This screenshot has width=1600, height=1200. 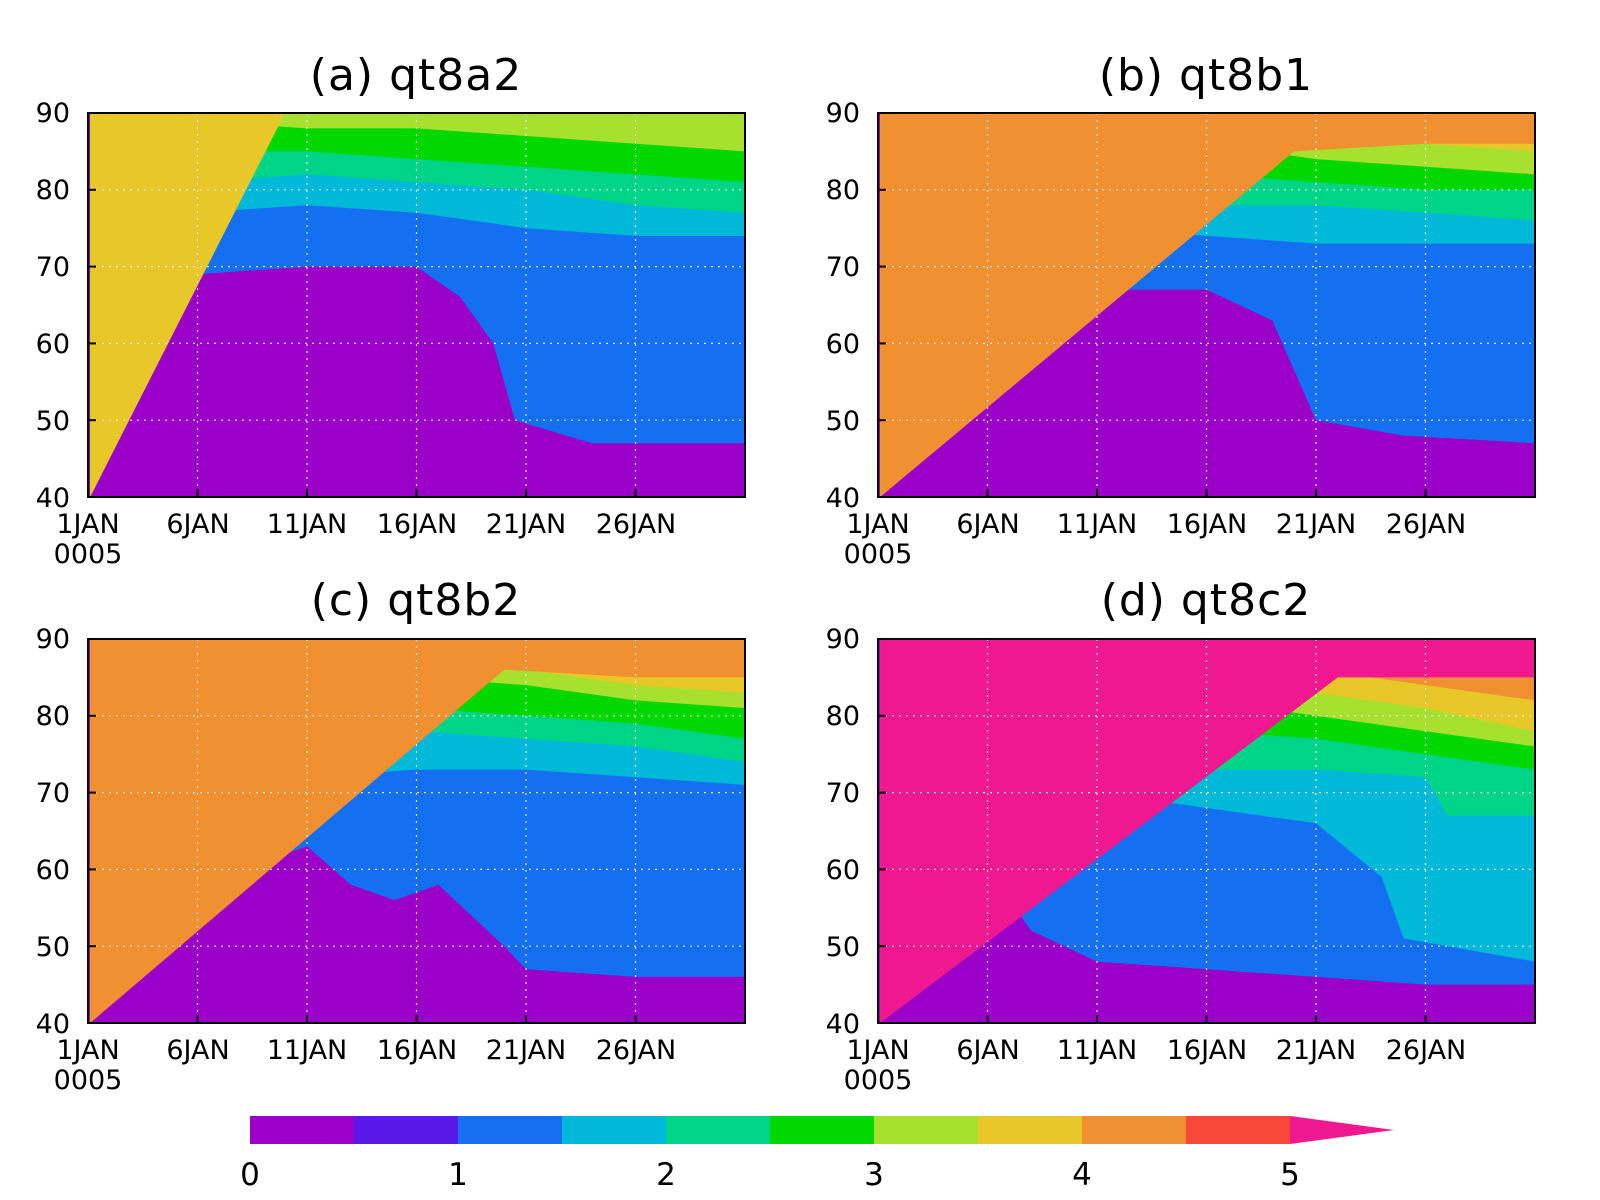 What do you see at coordinates (1082, 1175) in the screenshot?
I see `colorbar-tick-label: 4` at bounding box center [1082, 1175].